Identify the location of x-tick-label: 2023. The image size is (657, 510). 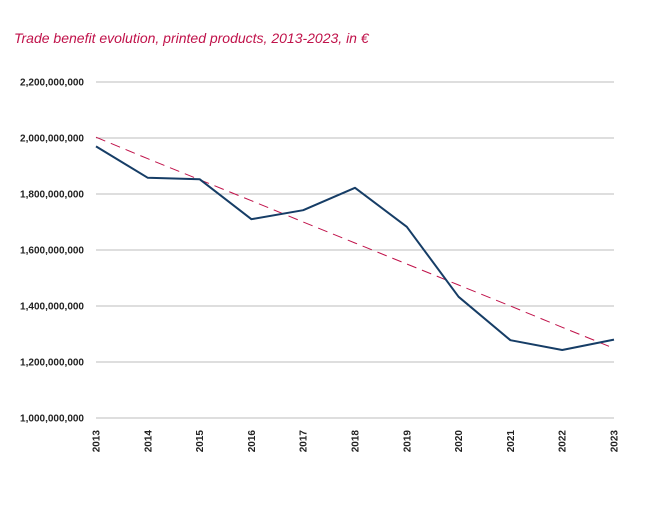
(615, 441).